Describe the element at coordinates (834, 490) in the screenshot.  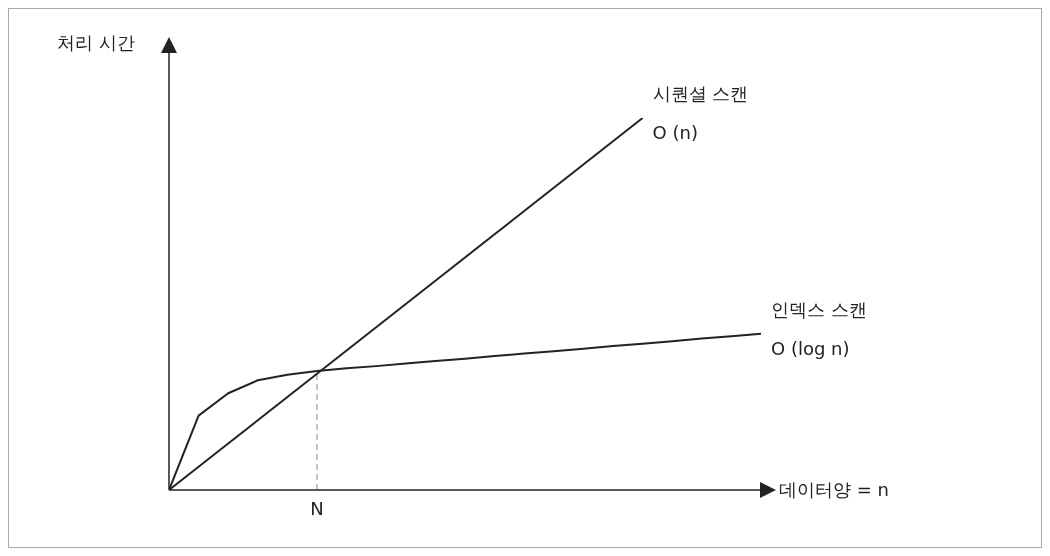
I see `x-axis-title: 데이터양 = n` at that location.